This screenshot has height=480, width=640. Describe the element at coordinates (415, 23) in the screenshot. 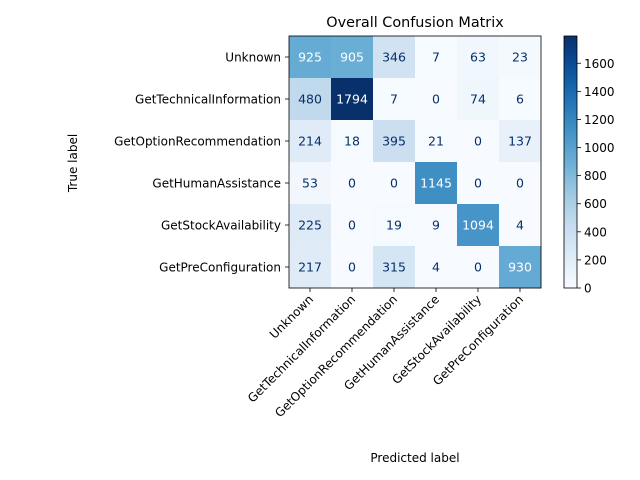

I see `chart-title: Overall Confusion Matrix` at that location.